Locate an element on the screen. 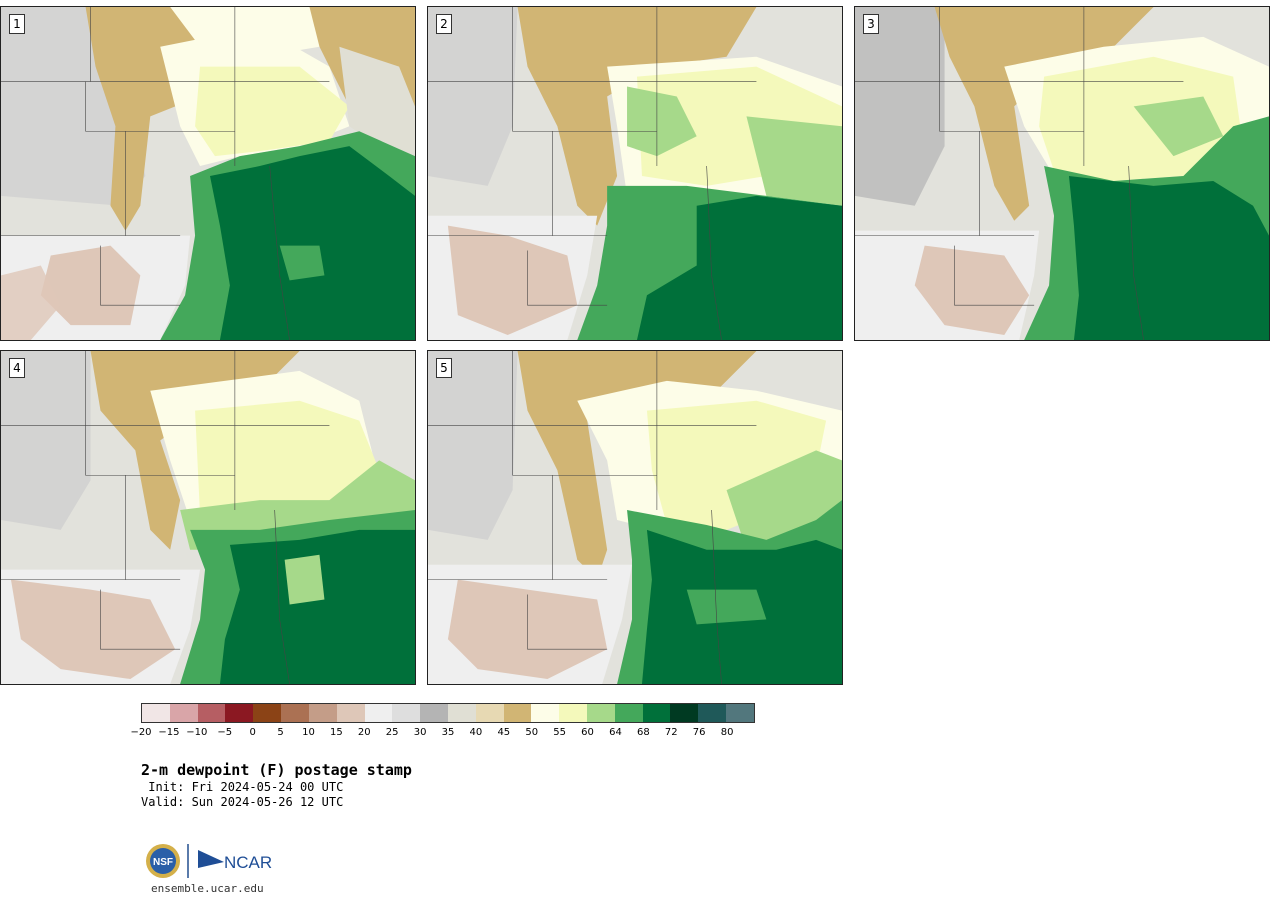  dewpoint-colorbar is located at coordinates (448, 713).